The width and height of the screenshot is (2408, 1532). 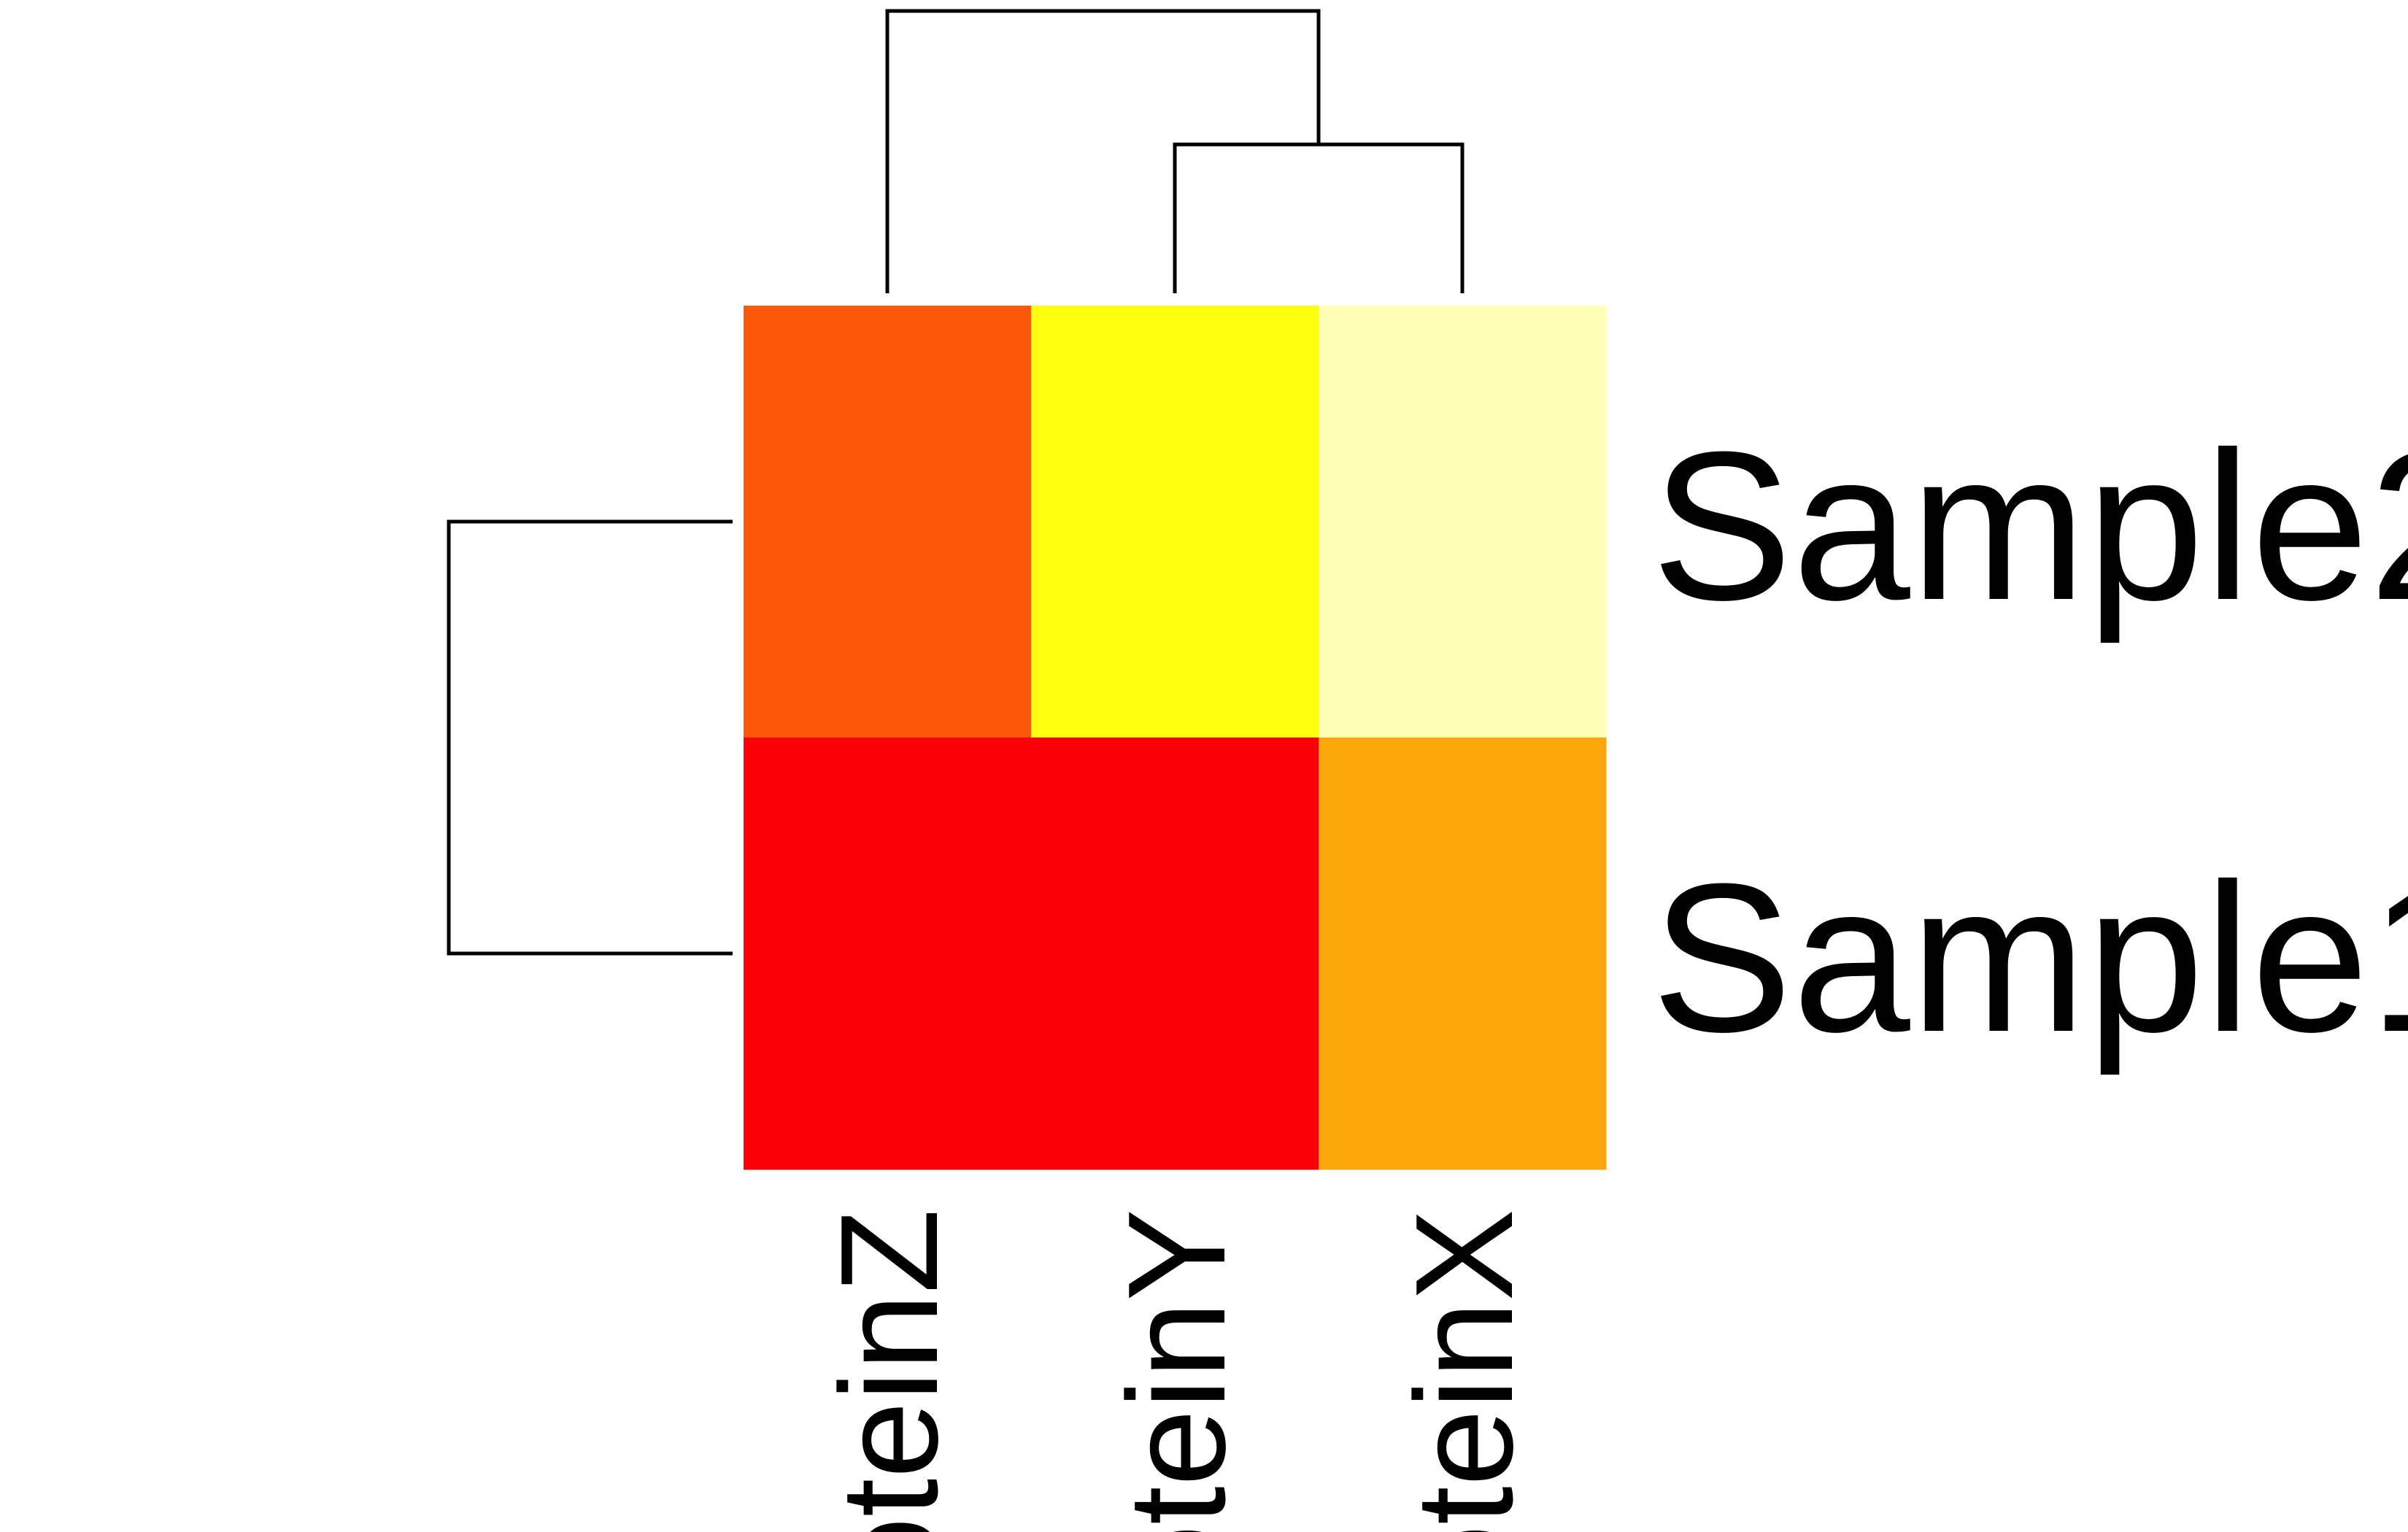 What do you see at coordinates (590, 738) in the screenshot?
I see `row-dendrogram` at bounding box center [590, 738].